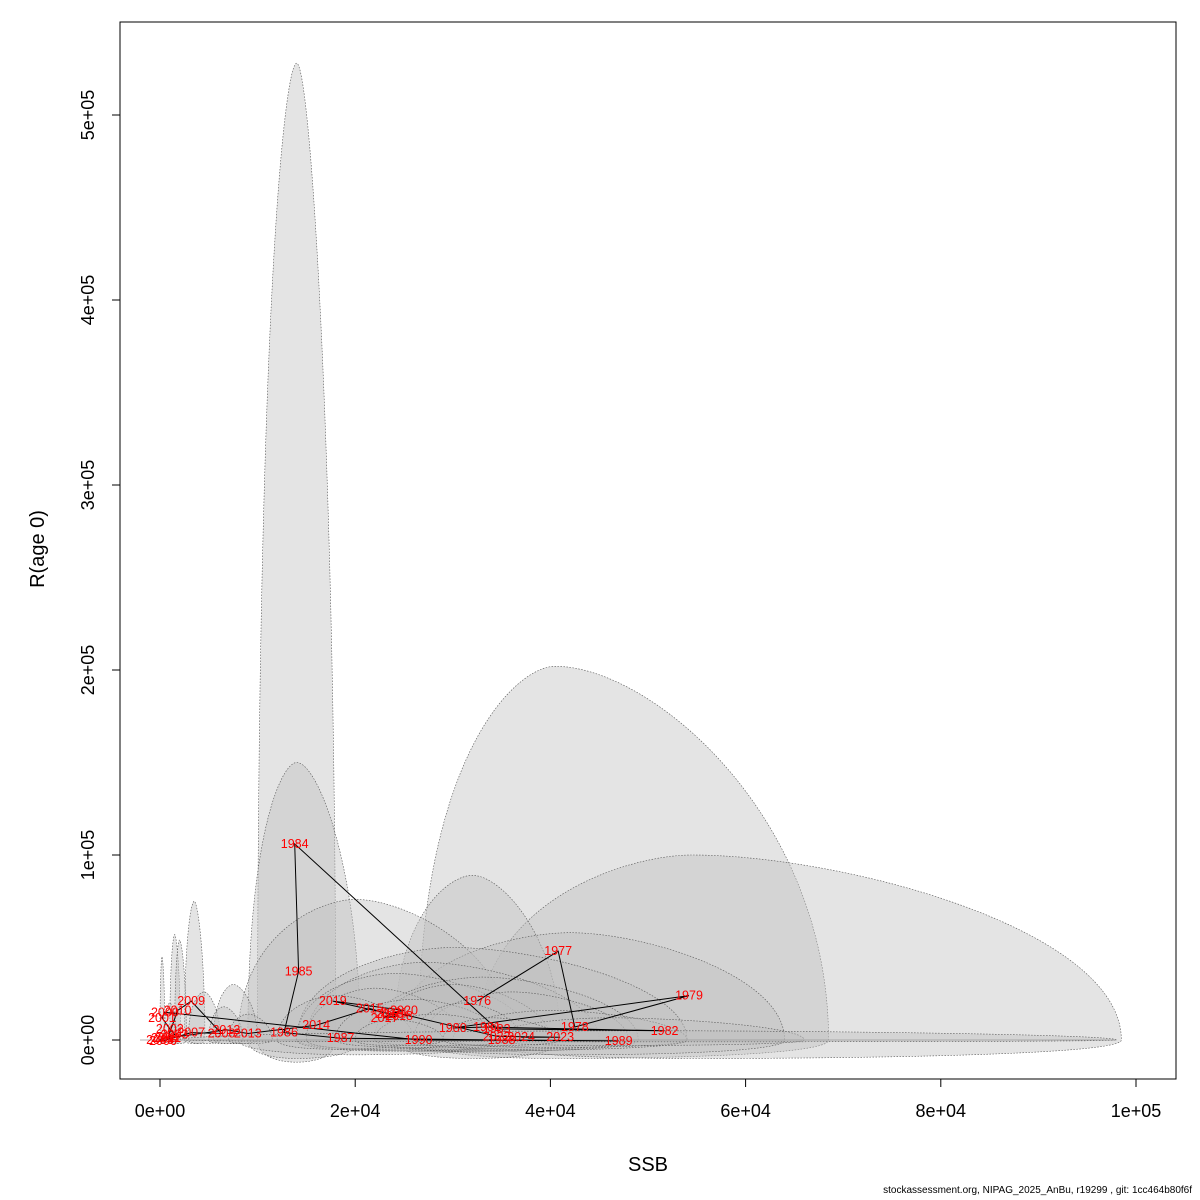 The image size is (1200, 1200). What do you see at coordinates (333, 1001) in the screenshot?
I see `year-label: 2019` at bounding box center [333, 1001].